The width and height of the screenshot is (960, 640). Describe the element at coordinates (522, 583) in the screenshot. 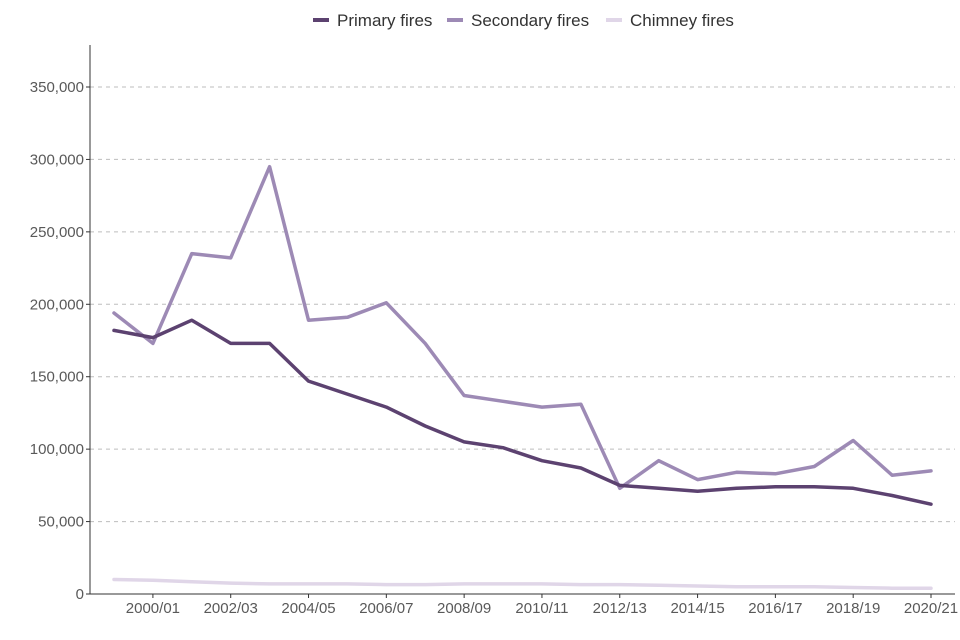

I see `series-line-chimney-fires` at that location.